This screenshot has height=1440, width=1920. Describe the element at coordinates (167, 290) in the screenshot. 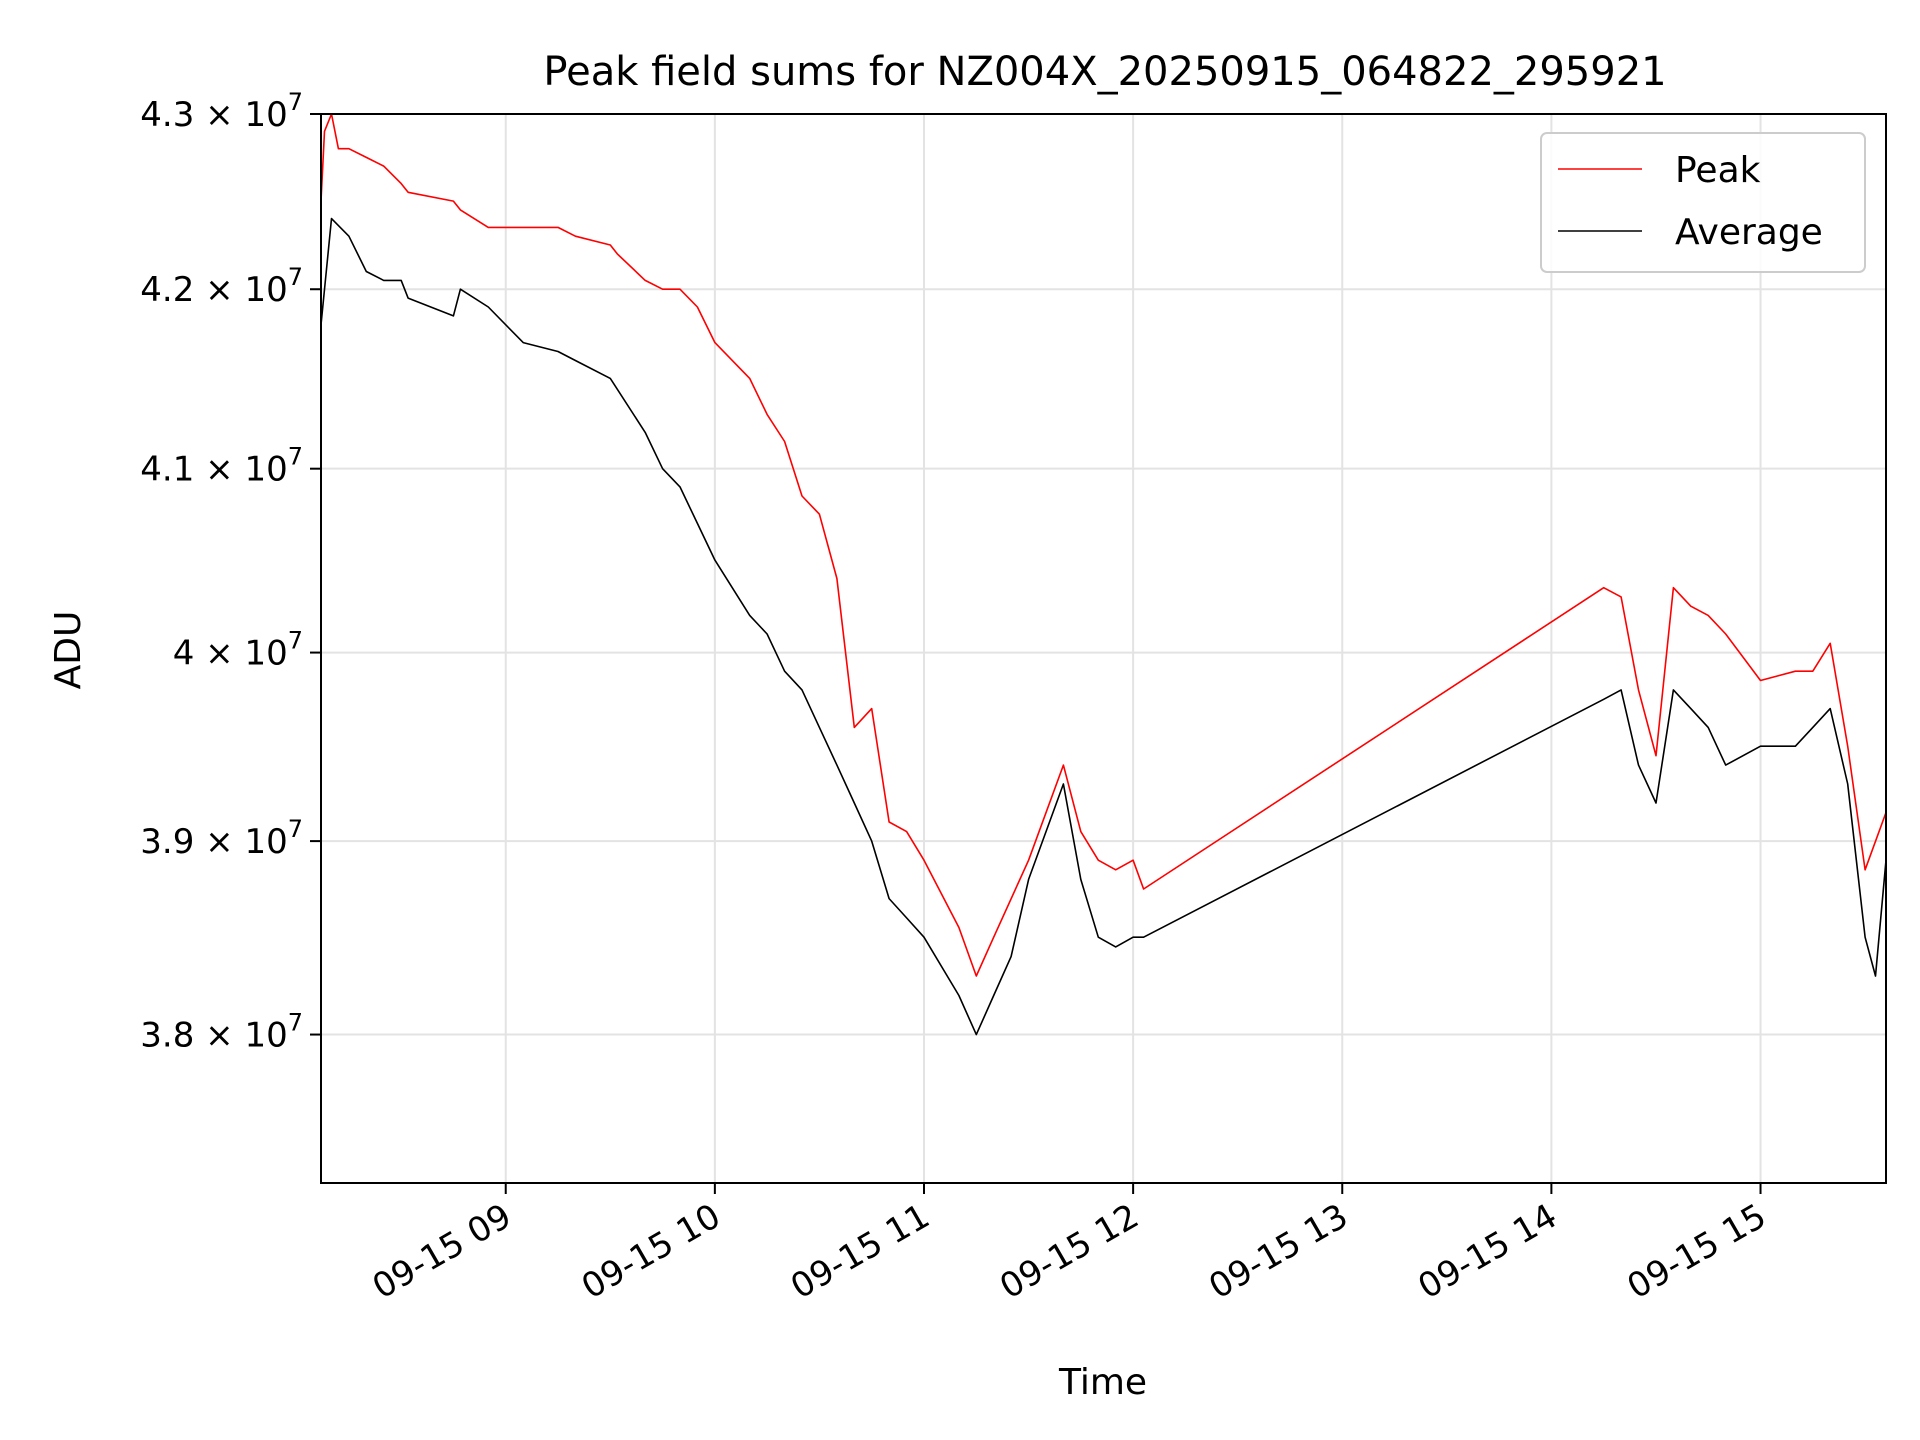

I see `y-tick-mantissa: 4.2` at that location.